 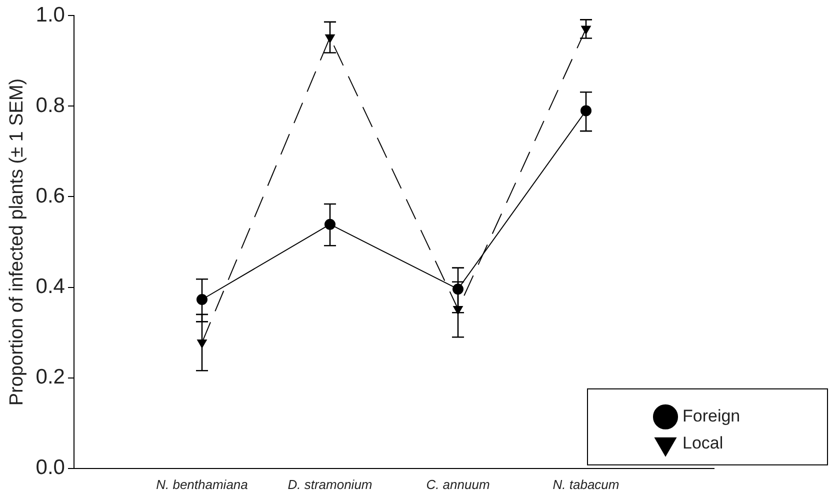 What do you see at coordinates (703, 443) in the screenshot?
I see `legend-label: Local` at bounding box center [703, 443].